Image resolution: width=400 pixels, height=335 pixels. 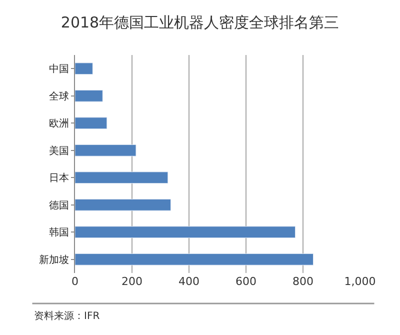 What do you see at coordinates (54, 260) in the screenshot?
I see `y-tick-label: 新加坡` at bounding box center [54, 260].